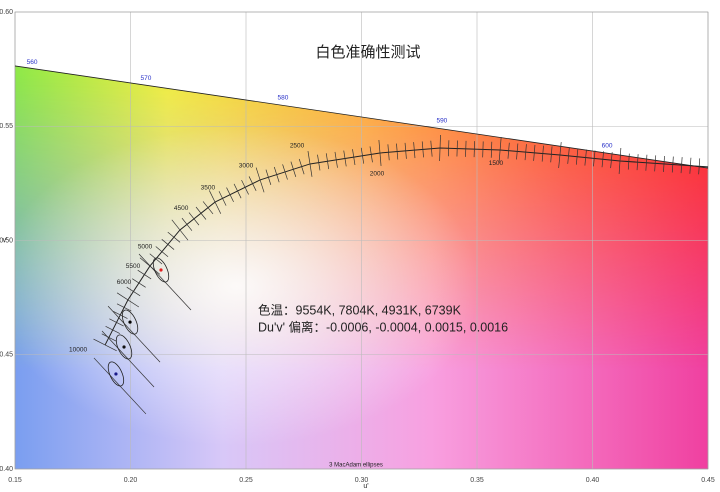  Describe the element at coordinates (377, 174) in the screenshot. I see `cct-label: 2000` at that location.